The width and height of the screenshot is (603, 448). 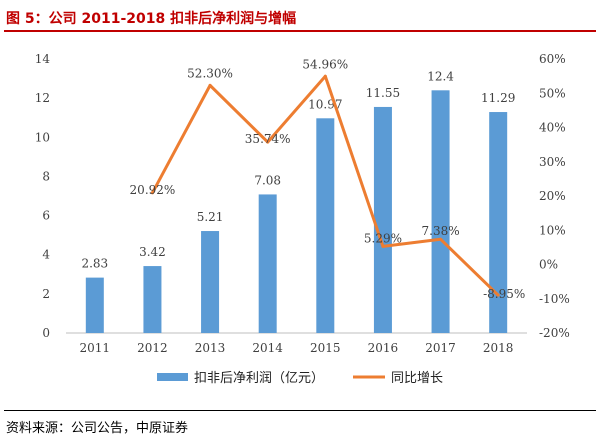 What do you see at coordinates (268, 139) in the screenshot?
I see `line-data-label: 35.74%` at bounding box center [268, 139].